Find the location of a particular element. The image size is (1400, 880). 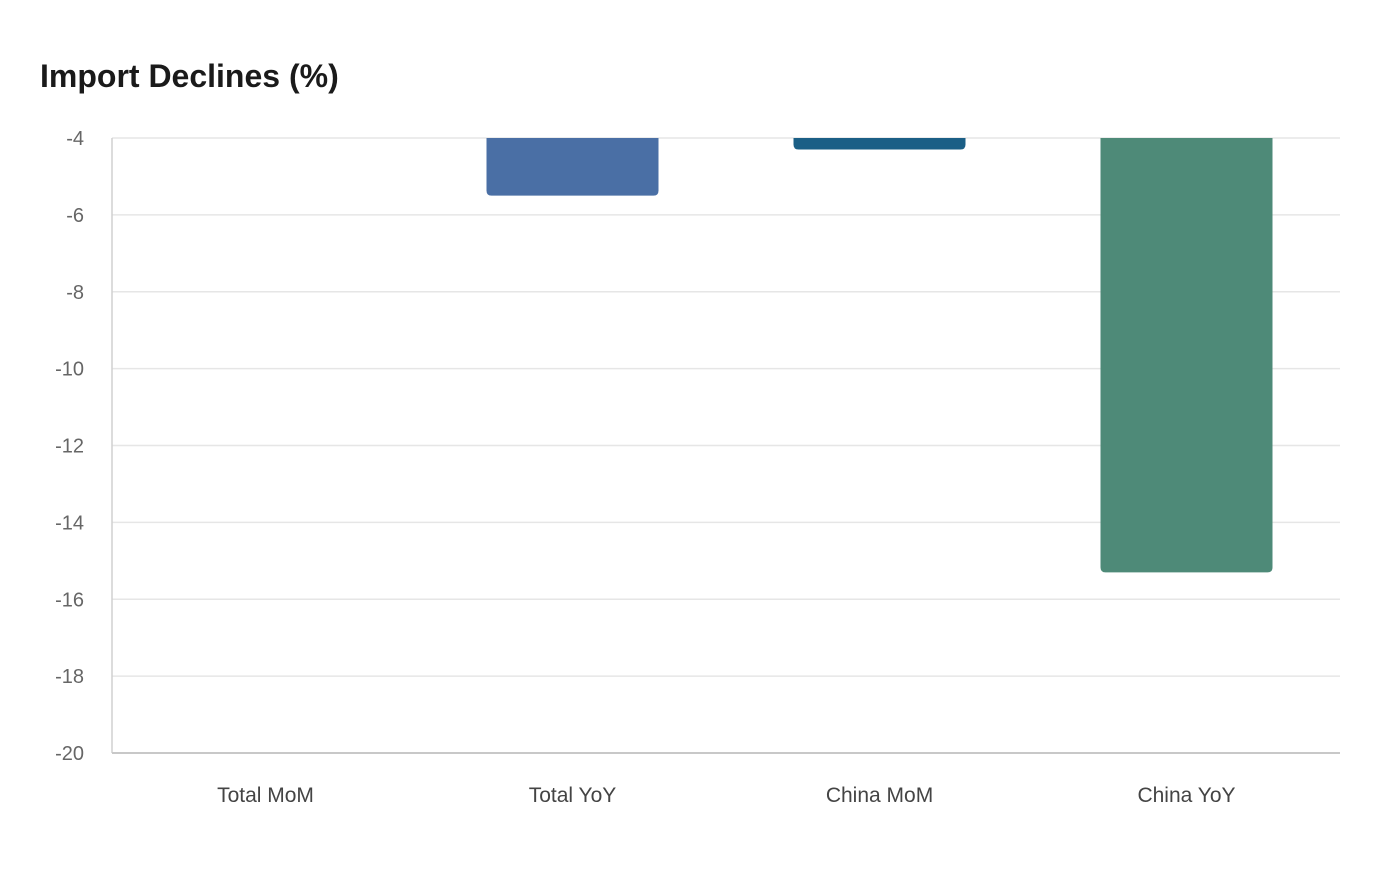

y-tick-label: -12 is located at coordinates (69, 447).